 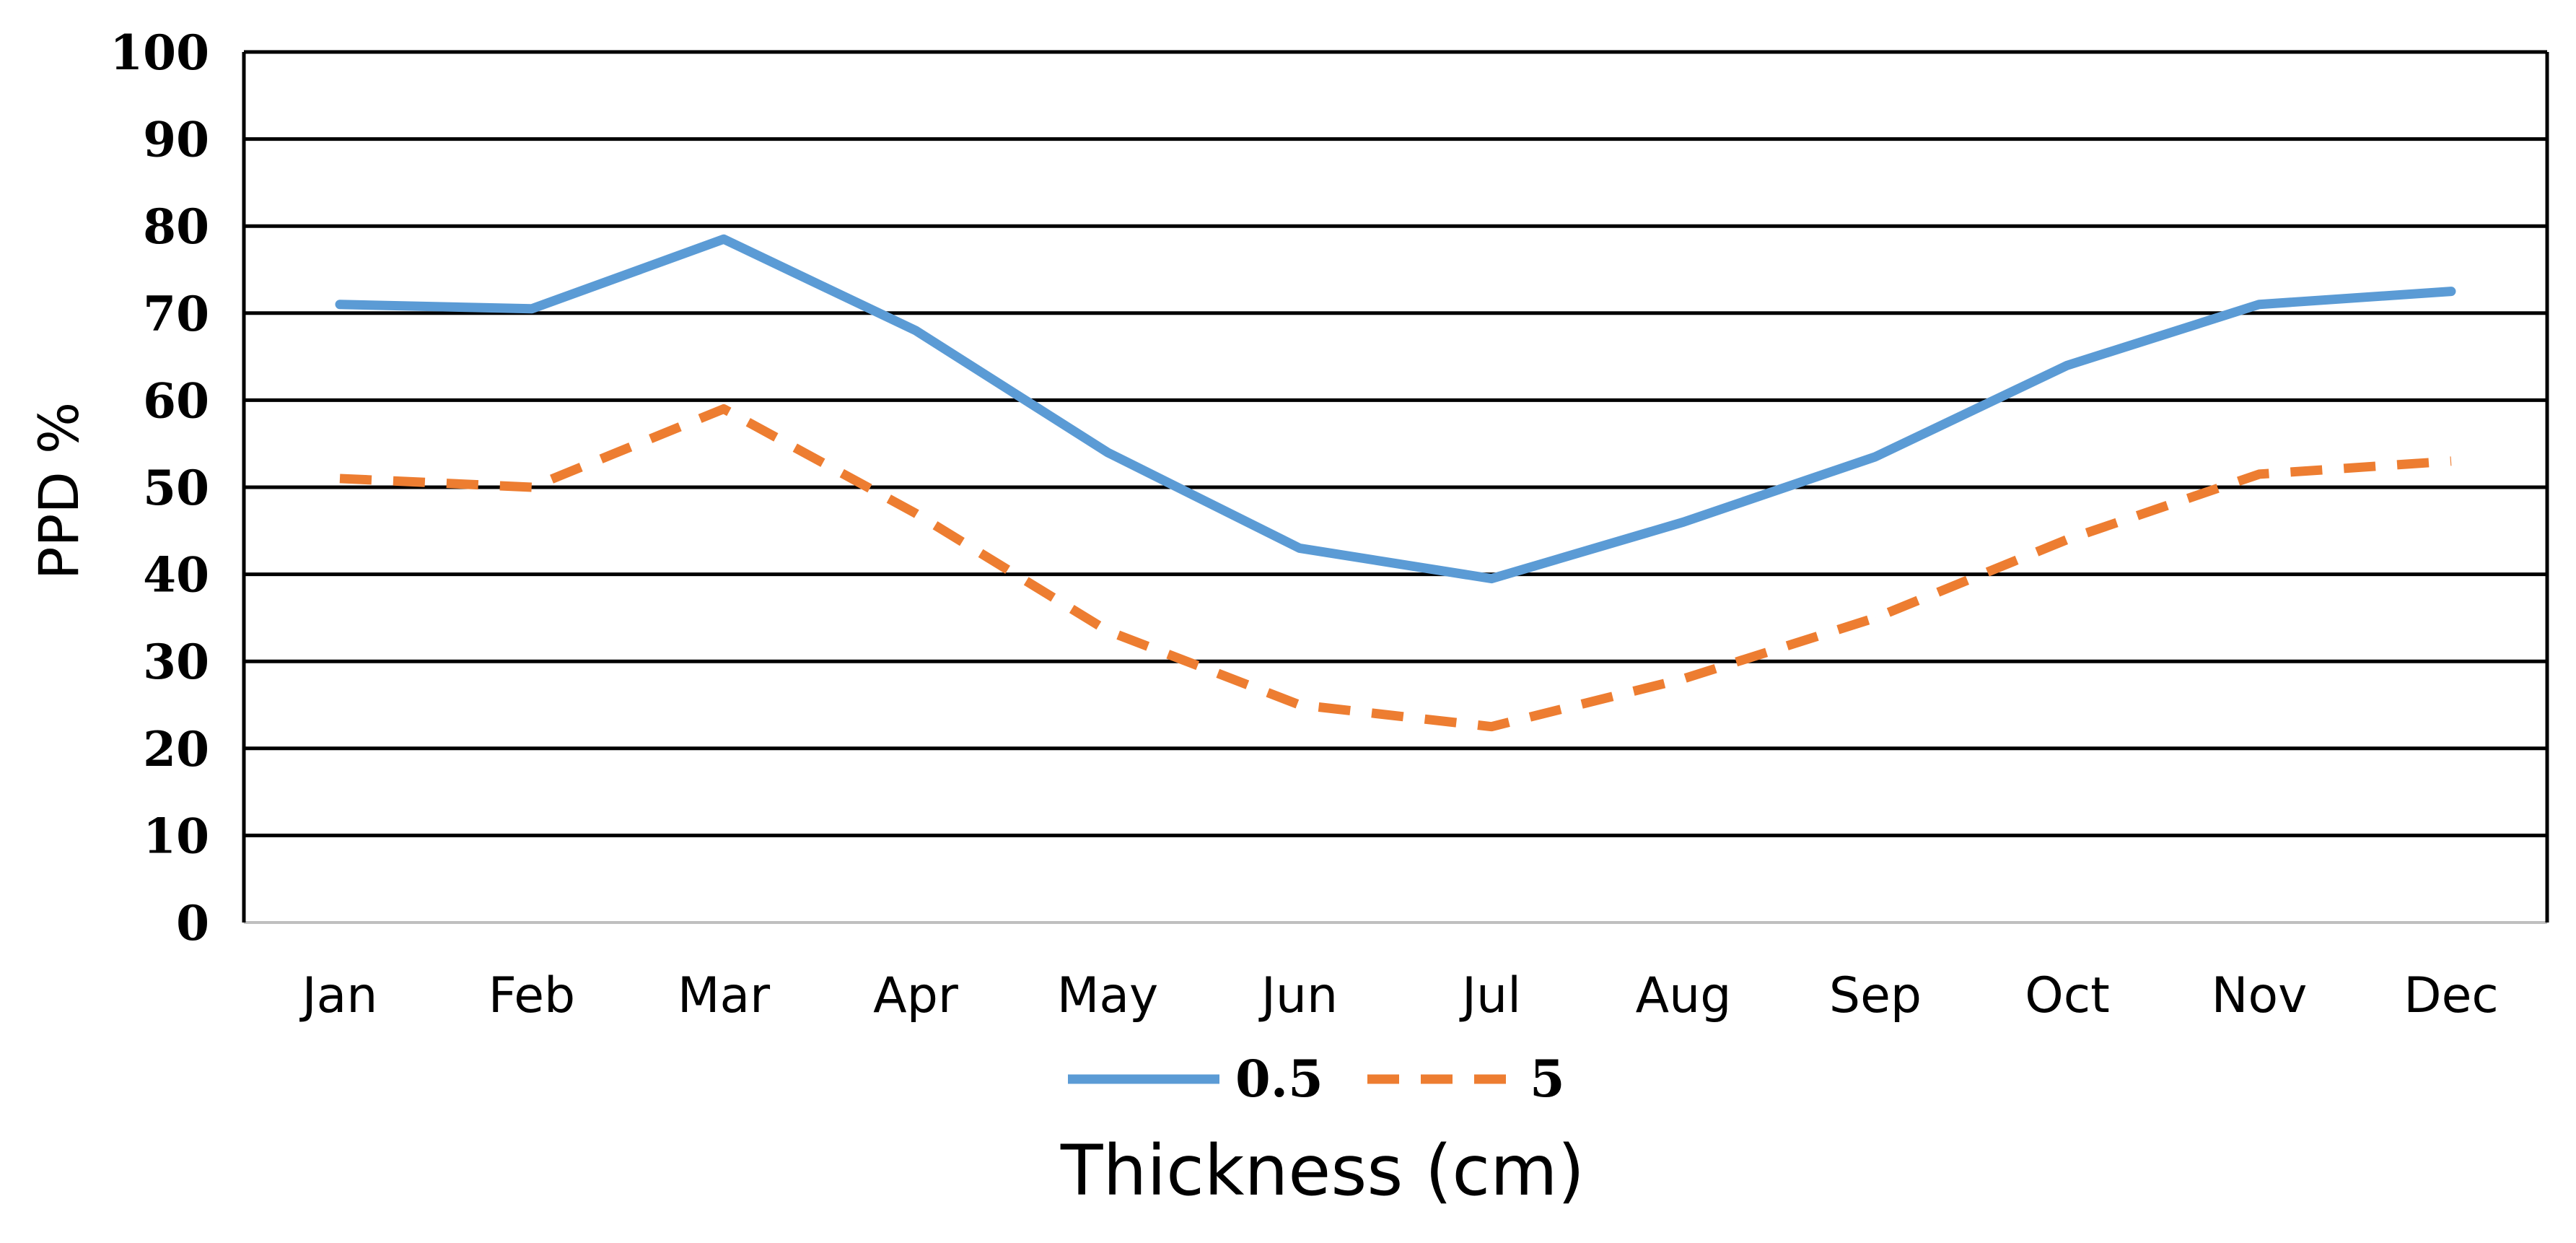 I want to click on x-axis-title: Thickness (cm), so click(x=1322, y=1170).